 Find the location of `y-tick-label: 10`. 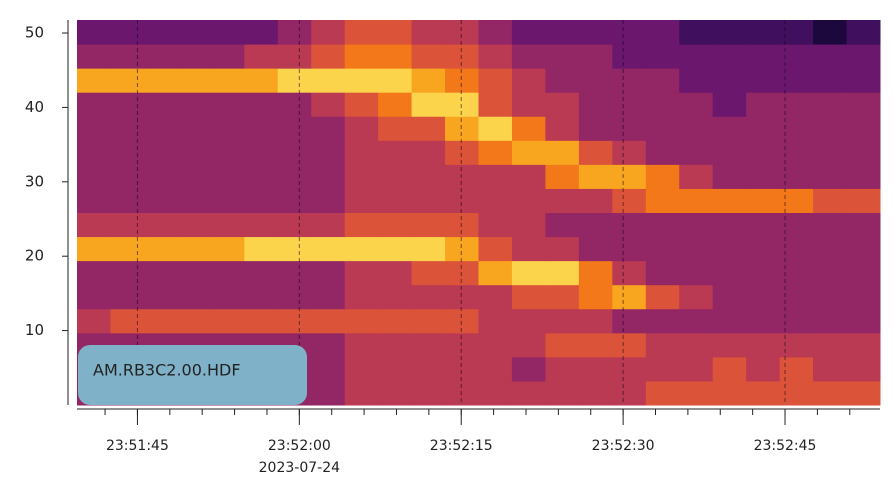

y-tick-label: 10 is located at coordinates (34, 330).